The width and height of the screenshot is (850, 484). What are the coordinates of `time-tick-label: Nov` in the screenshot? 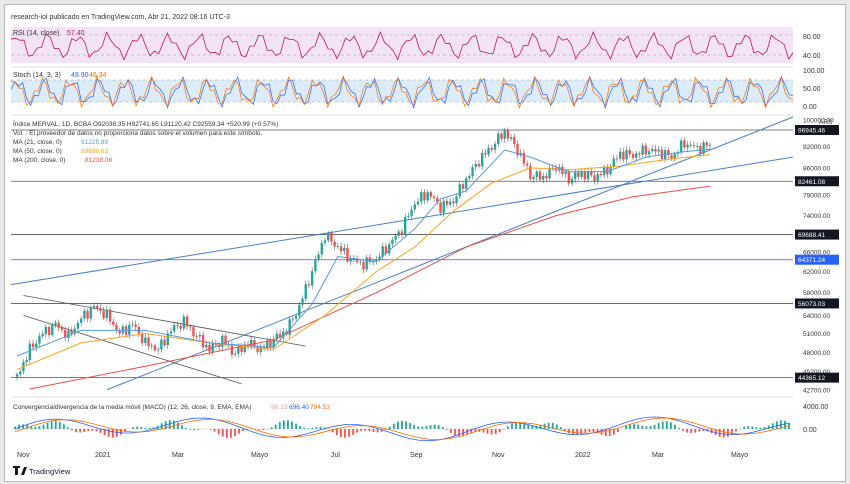 It's located at (498, 455).